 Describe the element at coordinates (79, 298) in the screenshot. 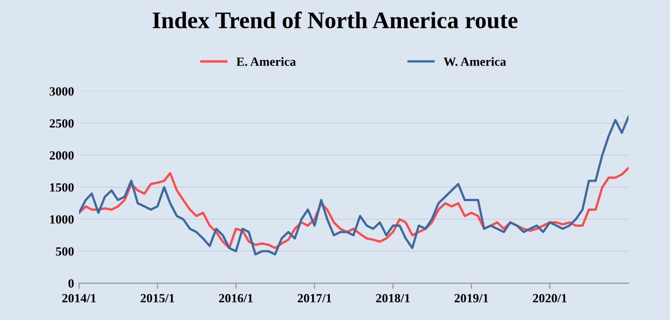

I see `x-tick-label: 2014/1` at that location.